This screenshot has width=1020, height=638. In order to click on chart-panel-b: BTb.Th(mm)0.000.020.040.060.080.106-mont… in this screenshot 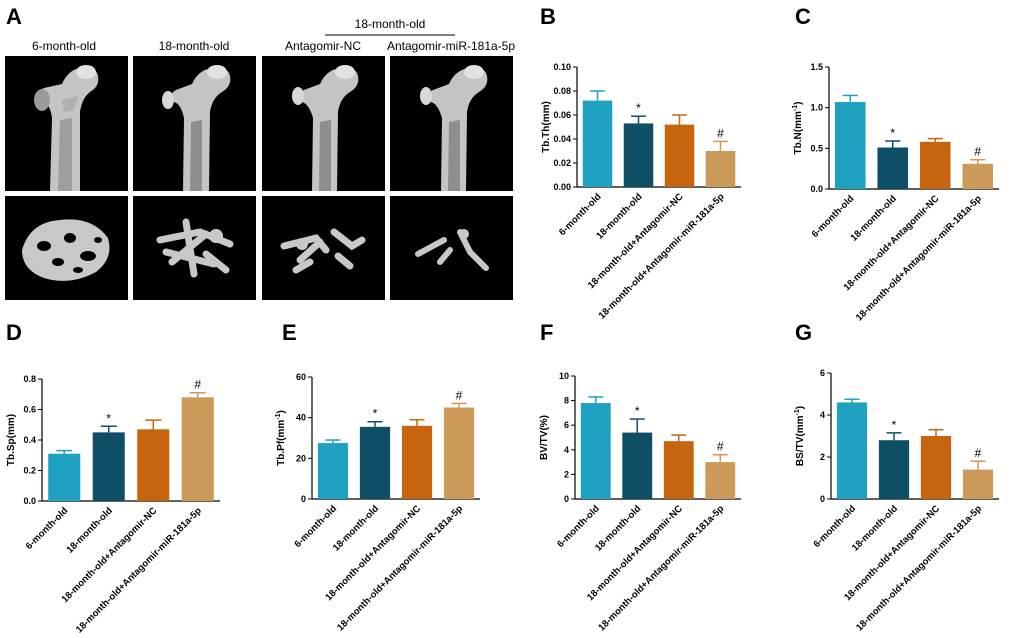, I will do `click(640, 162)`.